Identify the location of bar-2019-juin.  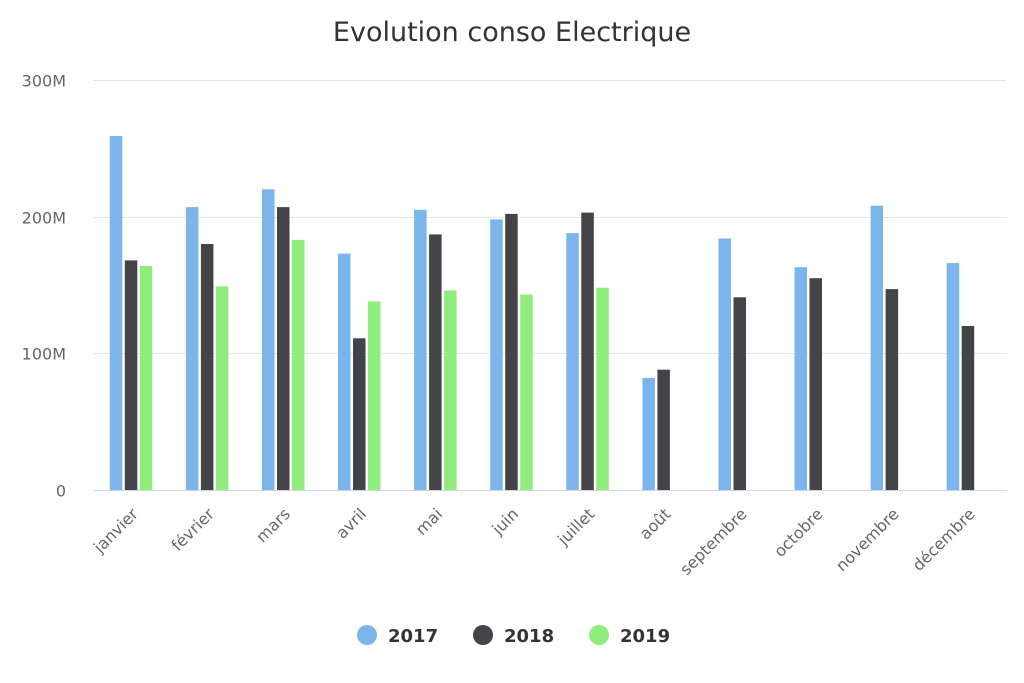
(526, 392).